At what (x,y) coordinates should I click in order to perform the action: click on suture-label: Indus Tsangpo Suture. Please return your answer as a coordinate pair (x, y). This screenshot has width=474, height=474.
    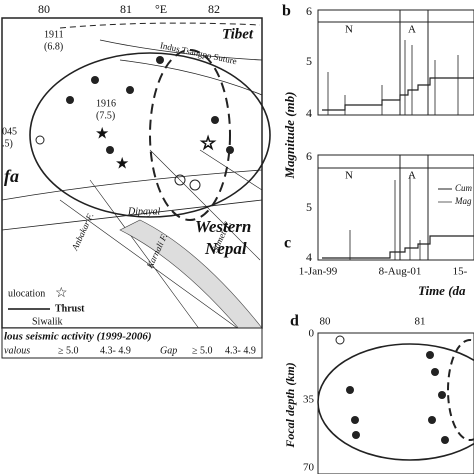
    Looking at the image, I should click on (198, 53).